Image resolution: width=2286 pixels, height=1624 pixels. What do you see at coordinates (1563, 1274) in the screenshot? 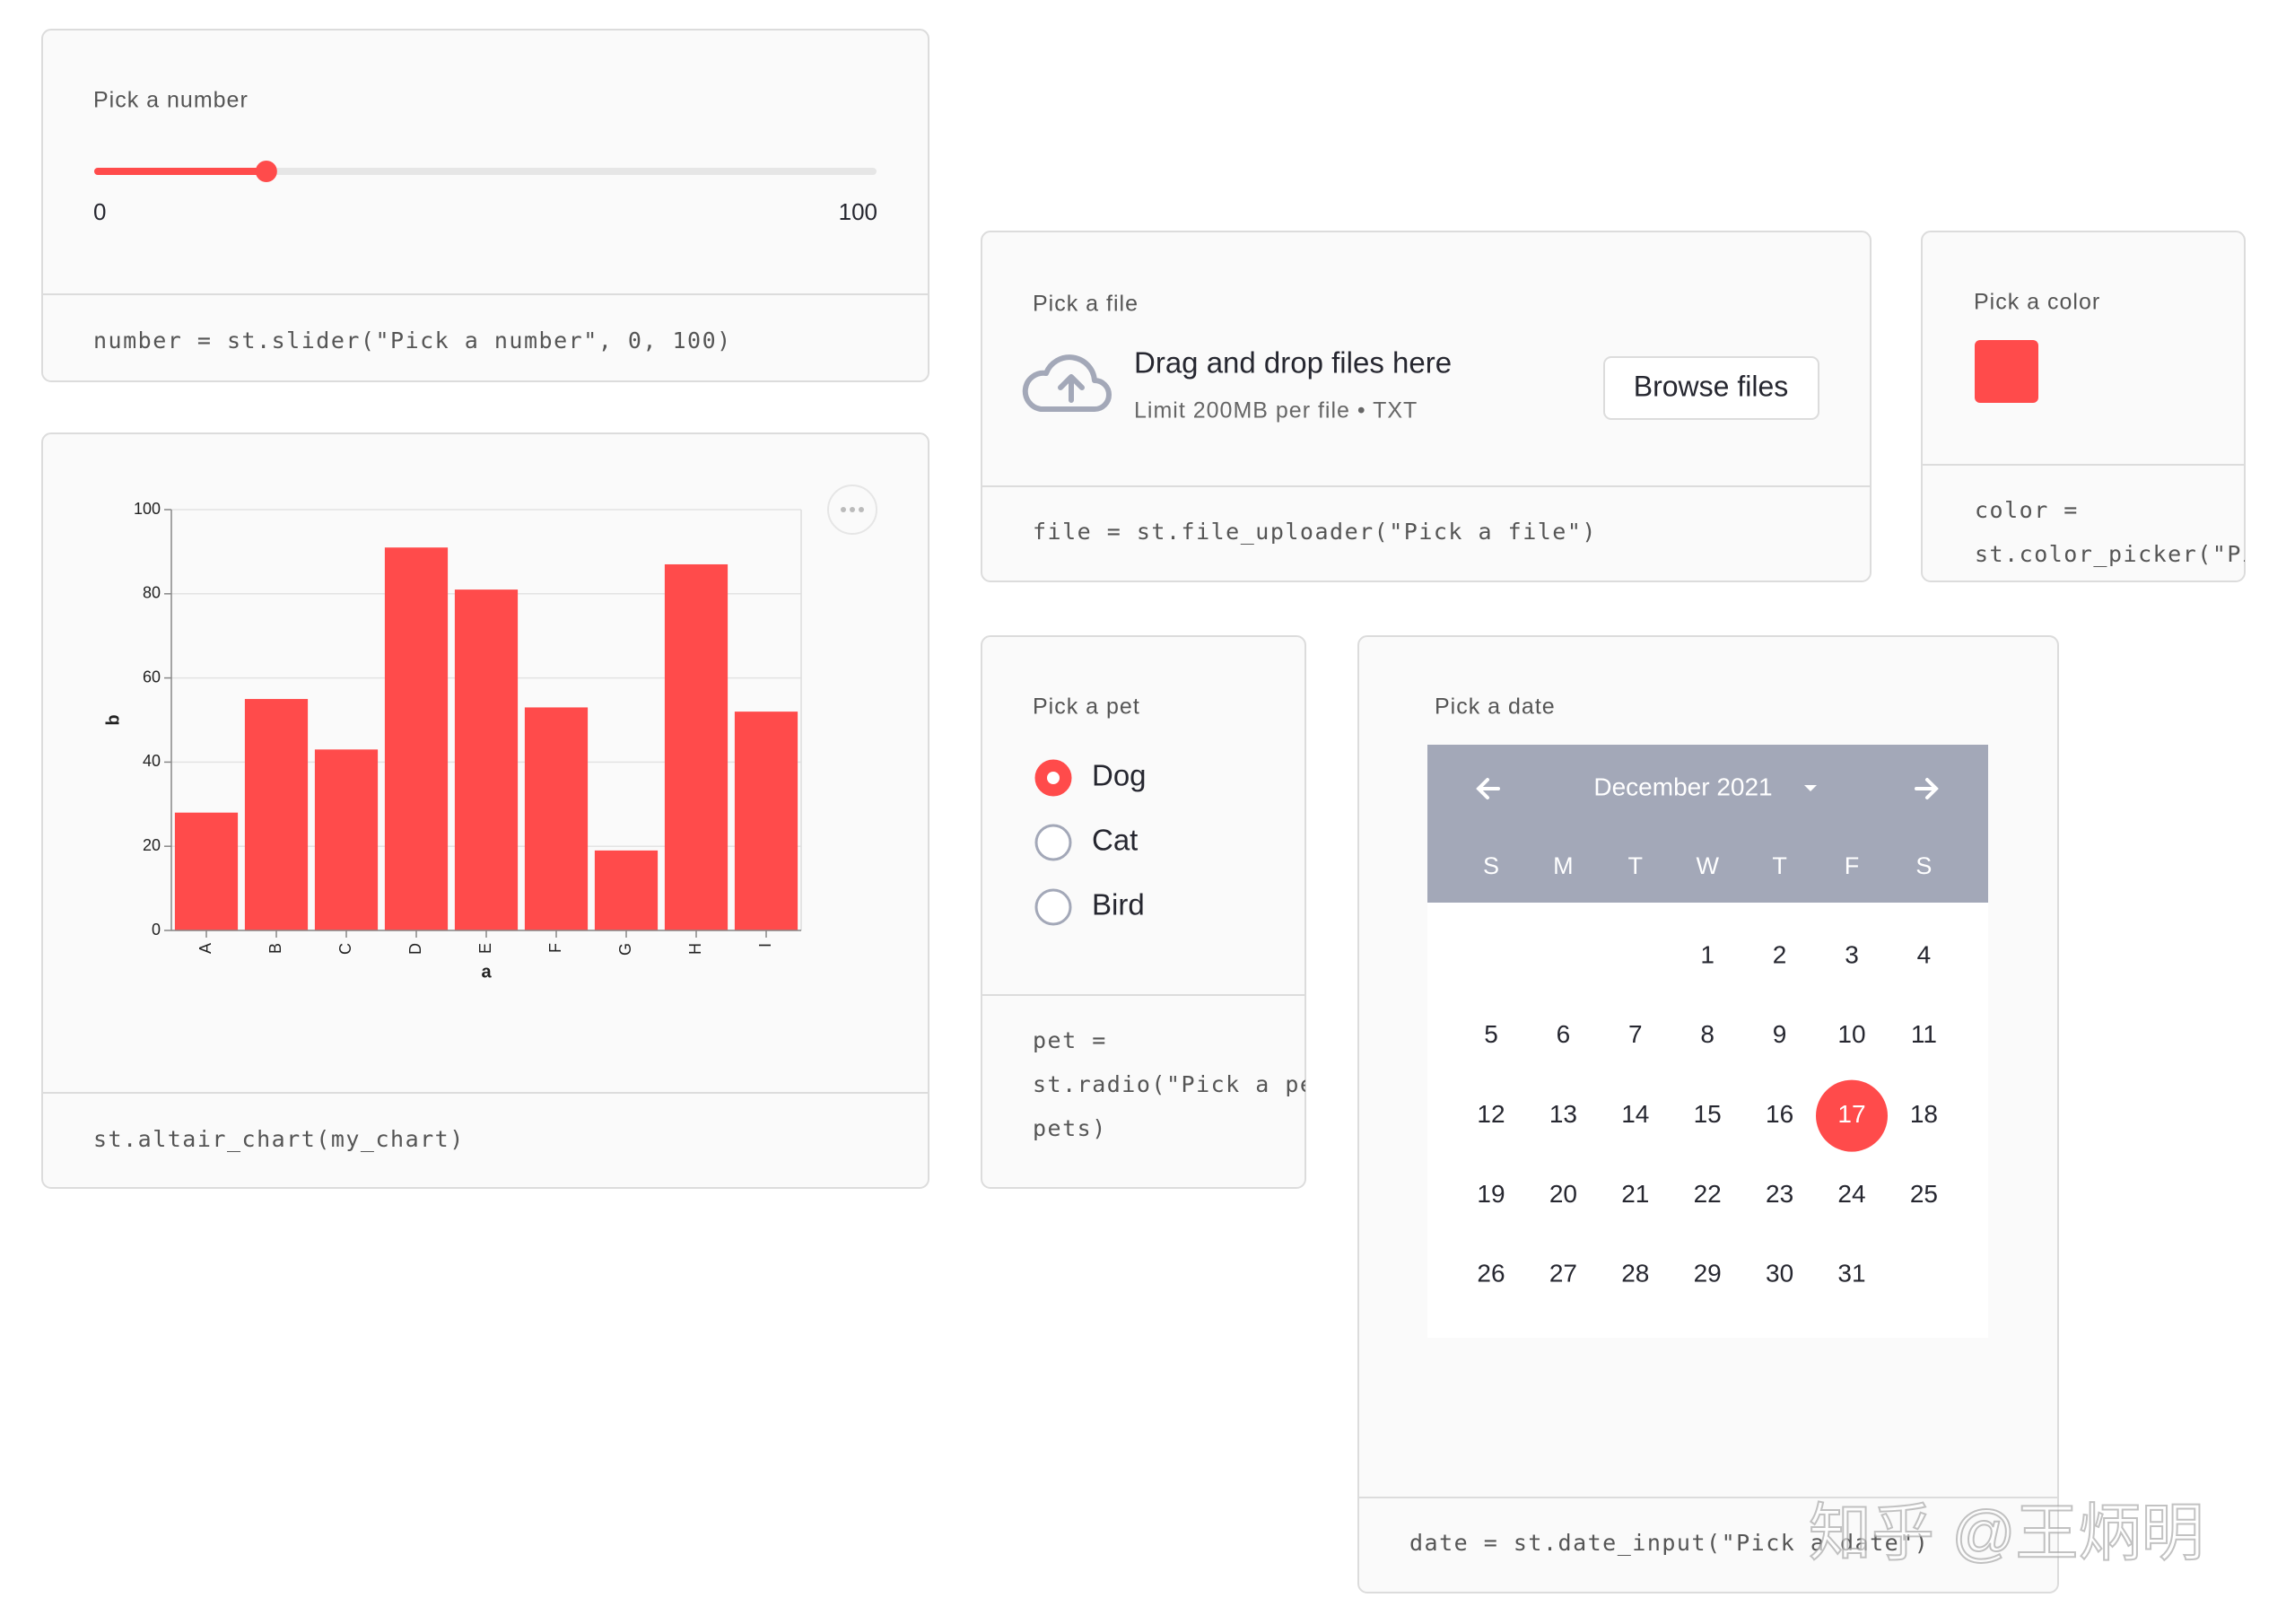
I see `day: 27` at bounding box center [1563, 1274].